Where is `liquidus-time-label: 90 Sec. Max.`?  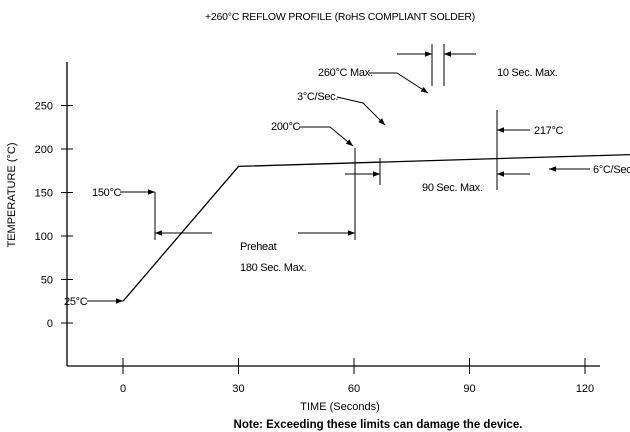 liquidus-time-label: 90 Sec. Max. is located at coordinates (452, 188).